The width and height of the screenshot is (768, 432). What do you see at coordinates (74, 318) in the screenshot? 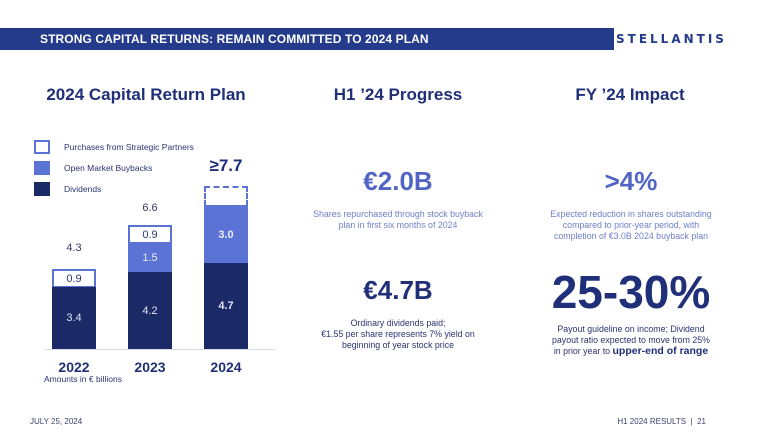
I see `segment-dividends: 3.4` at bounding box center [74, 318].